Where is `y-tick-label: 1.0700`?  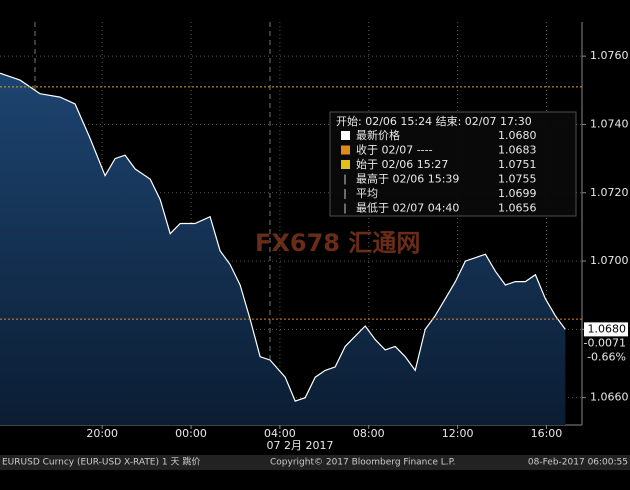
y-tick-label: 1.0700 is located at coordinates (609, 260).